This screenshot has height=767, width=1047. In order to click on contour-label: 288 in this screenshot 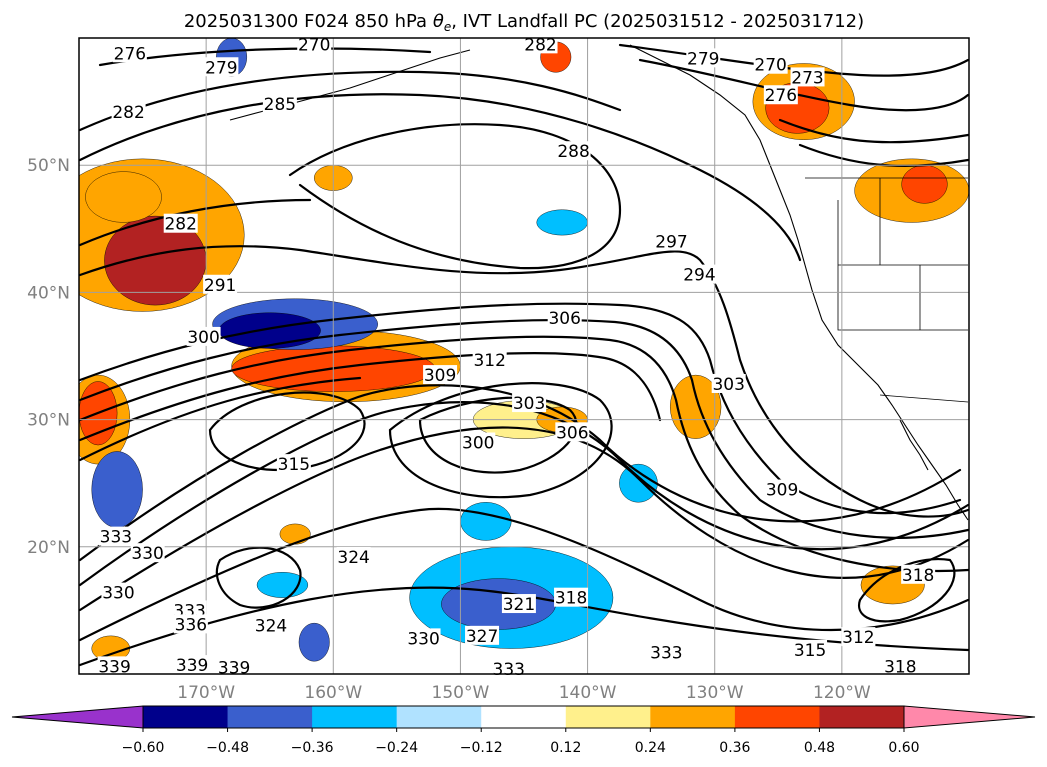, I will do `click(573, 152)`.